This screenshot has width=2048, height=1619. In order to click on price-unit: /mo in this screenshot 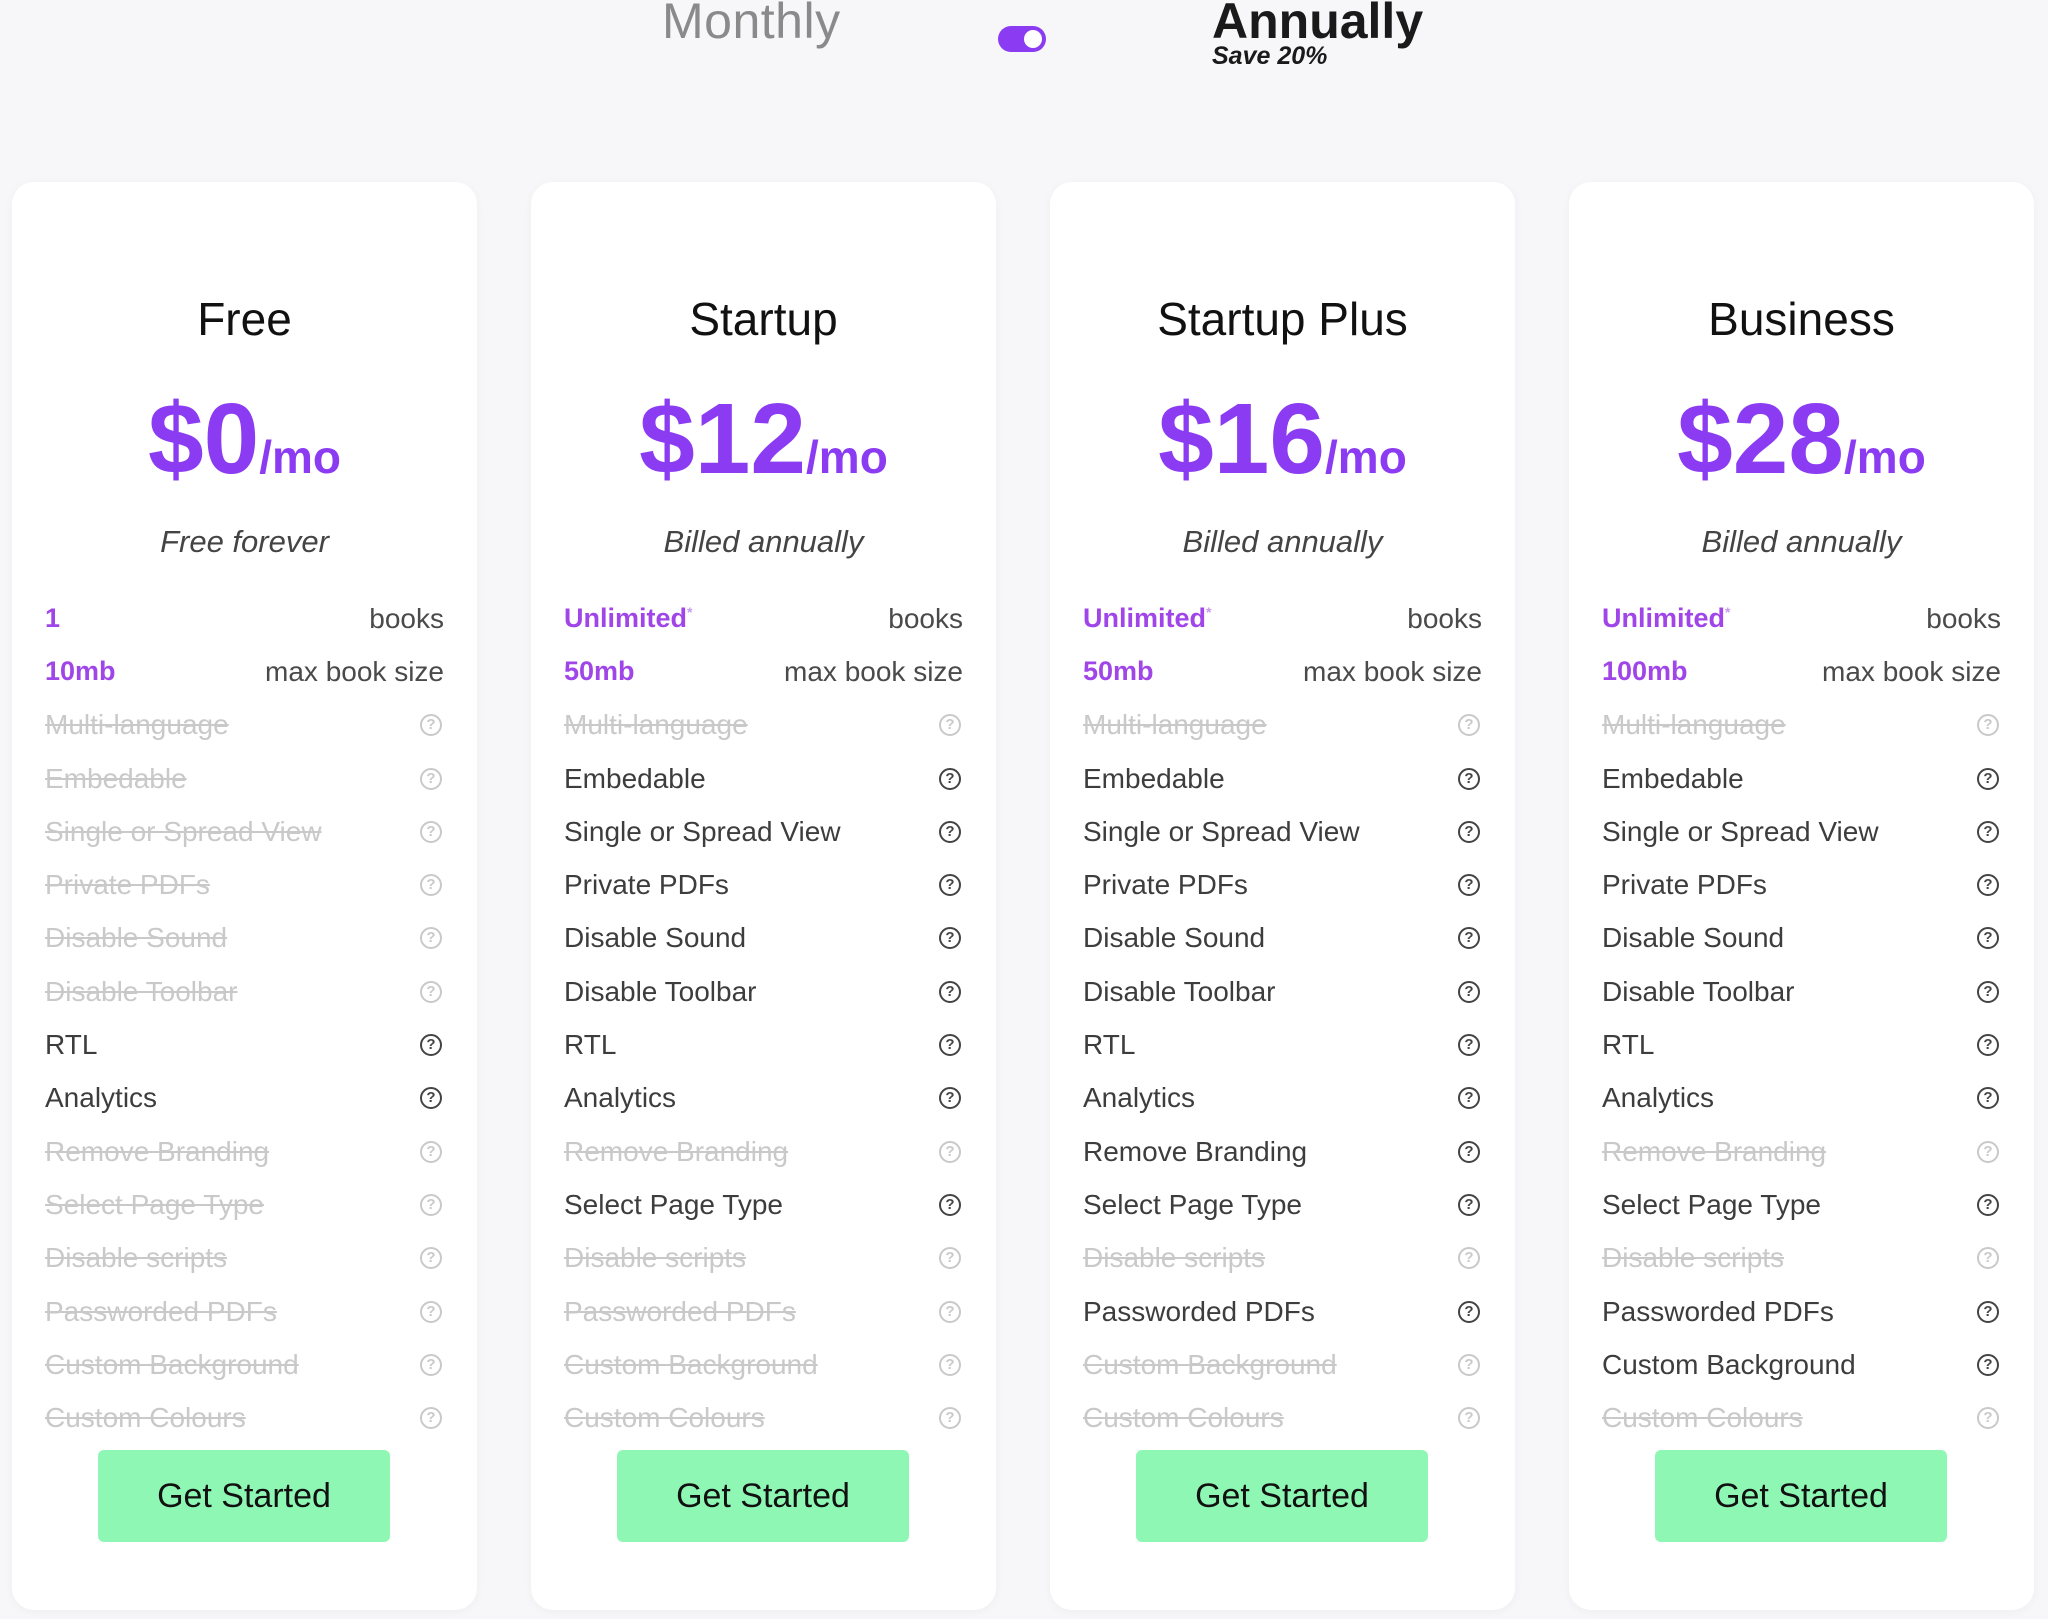, I will do `click(847, 457)`.